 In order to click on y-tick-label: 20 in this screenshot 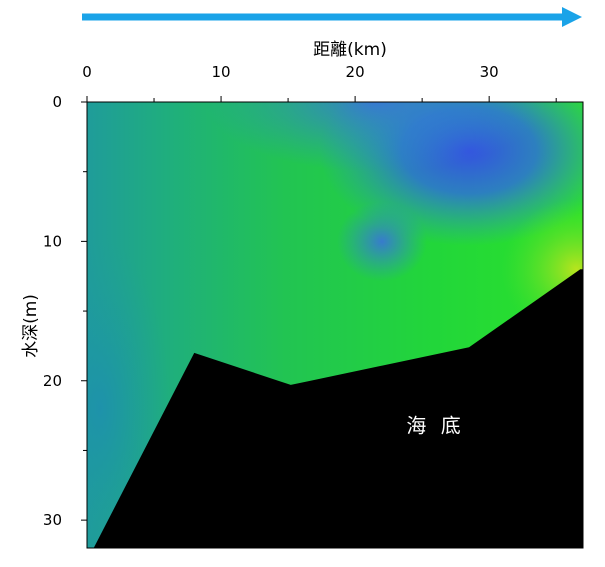, I will do `click(52, 381)`.